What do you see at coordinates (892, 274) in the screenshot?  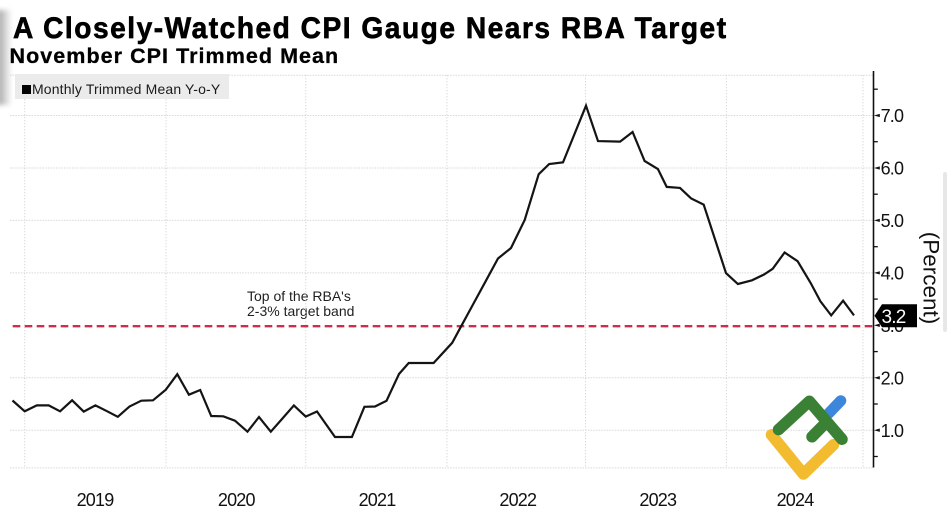 I see `svg-text: 4.0` at bounding box center [892, 274].